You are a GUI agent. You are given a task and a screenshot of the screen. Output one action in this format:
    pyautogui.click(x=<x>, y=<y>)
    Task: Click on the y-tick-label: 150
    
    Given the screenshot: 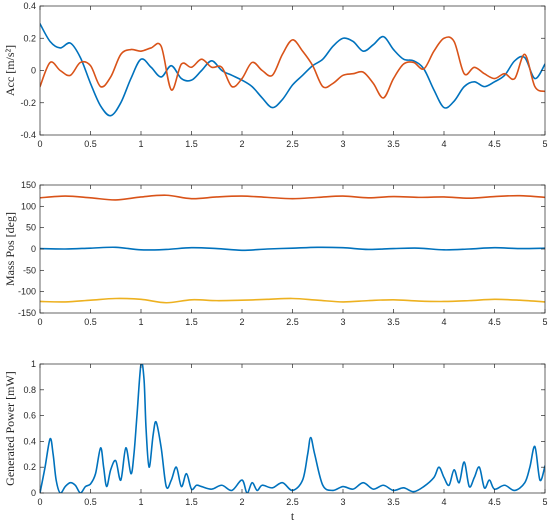 What is the action you would take?
    pyautogui.click(x=28, y=185)
    